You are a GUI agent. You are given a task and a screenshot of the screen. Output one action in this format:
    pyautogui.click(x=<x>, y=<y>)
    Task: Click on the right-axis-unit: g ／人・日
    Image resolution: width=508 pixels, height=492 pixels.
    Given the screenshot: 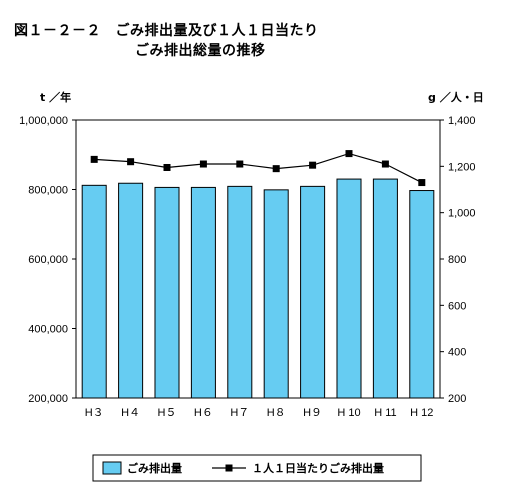 What is the action you would take?
    pyautogui.click(x=456, y=97)
    